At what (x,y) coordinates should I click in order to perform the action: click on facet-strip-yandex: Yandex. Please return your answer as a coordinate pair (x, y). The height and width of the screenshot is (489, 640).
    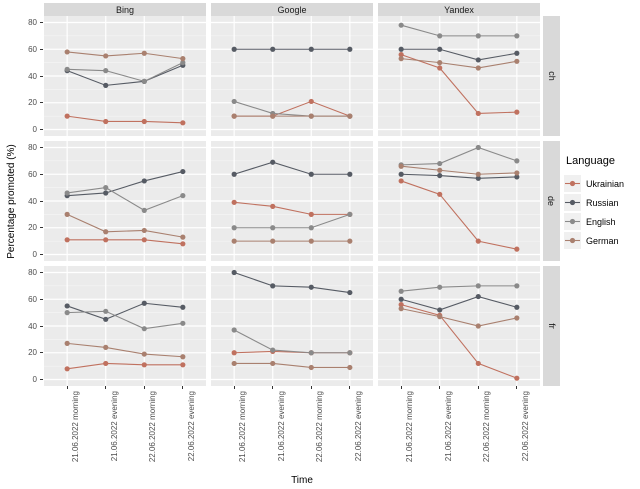
    Looking at the image, I should click on (459, 9).